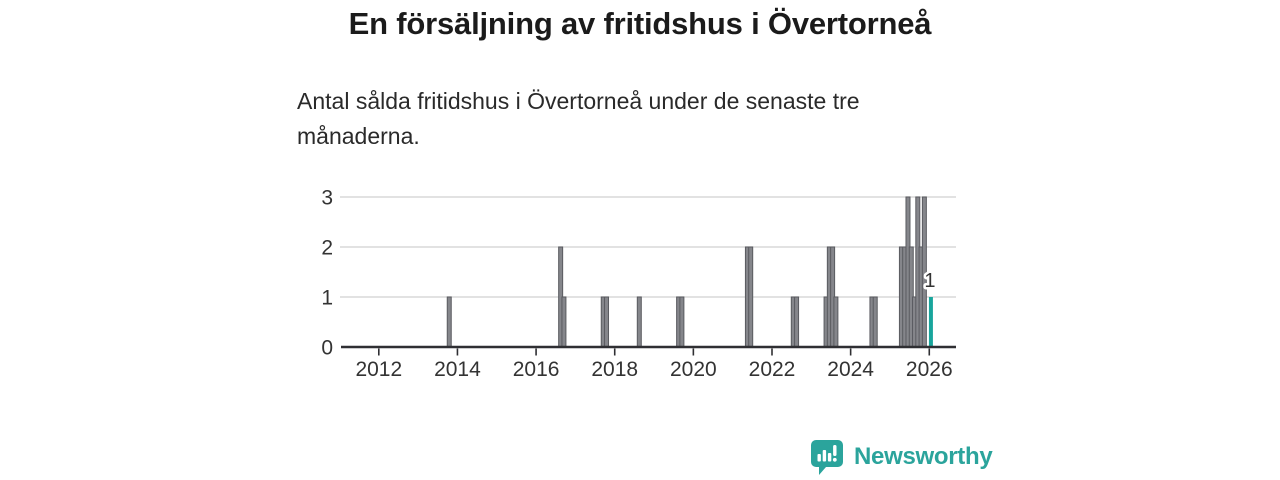 The height and width of the screenshot is (480, 1280). I want to click on x-axis-tick-label: 2014, so click(457, 369).